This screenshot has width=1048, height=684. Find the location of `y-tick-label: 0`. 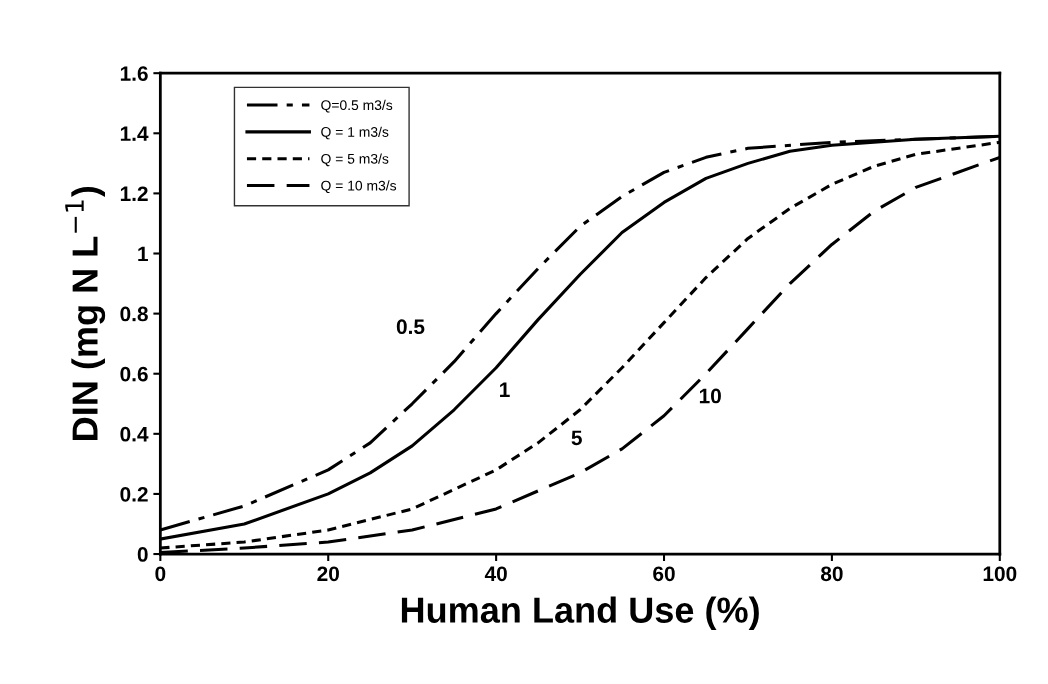

y-tick-label: 0 is located at coordinates (142, 554).